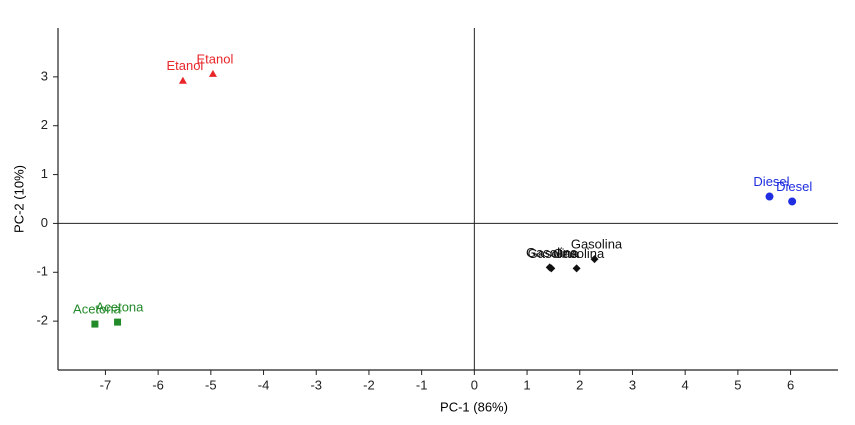  Describe the element at coordinates (106, 384) in the screenshot. I see `x-tick-label: -7` at that location.